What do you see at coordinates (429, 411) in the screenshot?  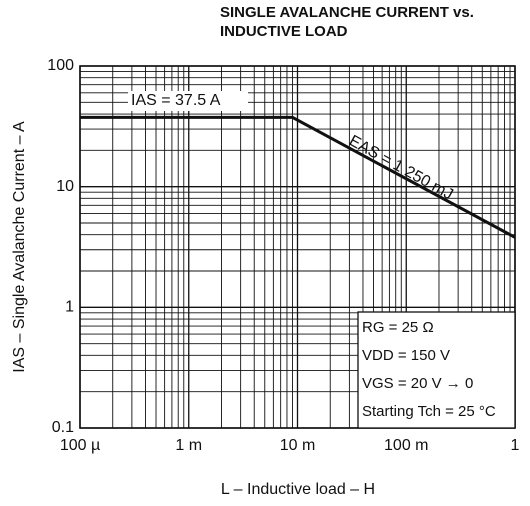 I see `condition: Starting Tch = 25 °C` at bounding box center [429, 411].